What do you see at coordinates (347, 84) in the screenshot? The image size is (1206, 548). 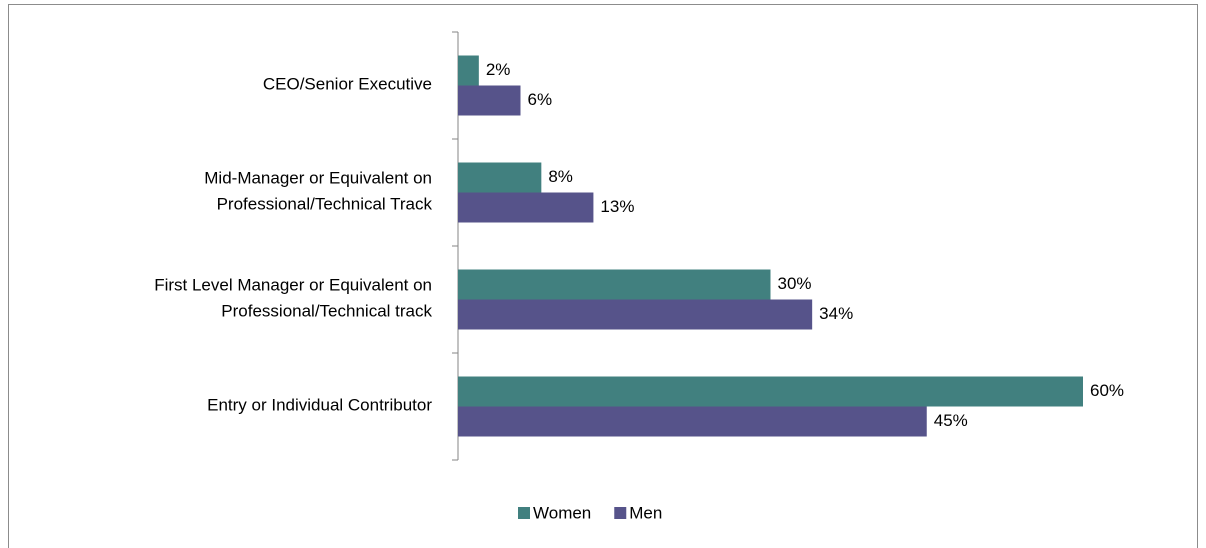 I see `category-label: CEO/Senior Executive` at bounding box center [347, 84].